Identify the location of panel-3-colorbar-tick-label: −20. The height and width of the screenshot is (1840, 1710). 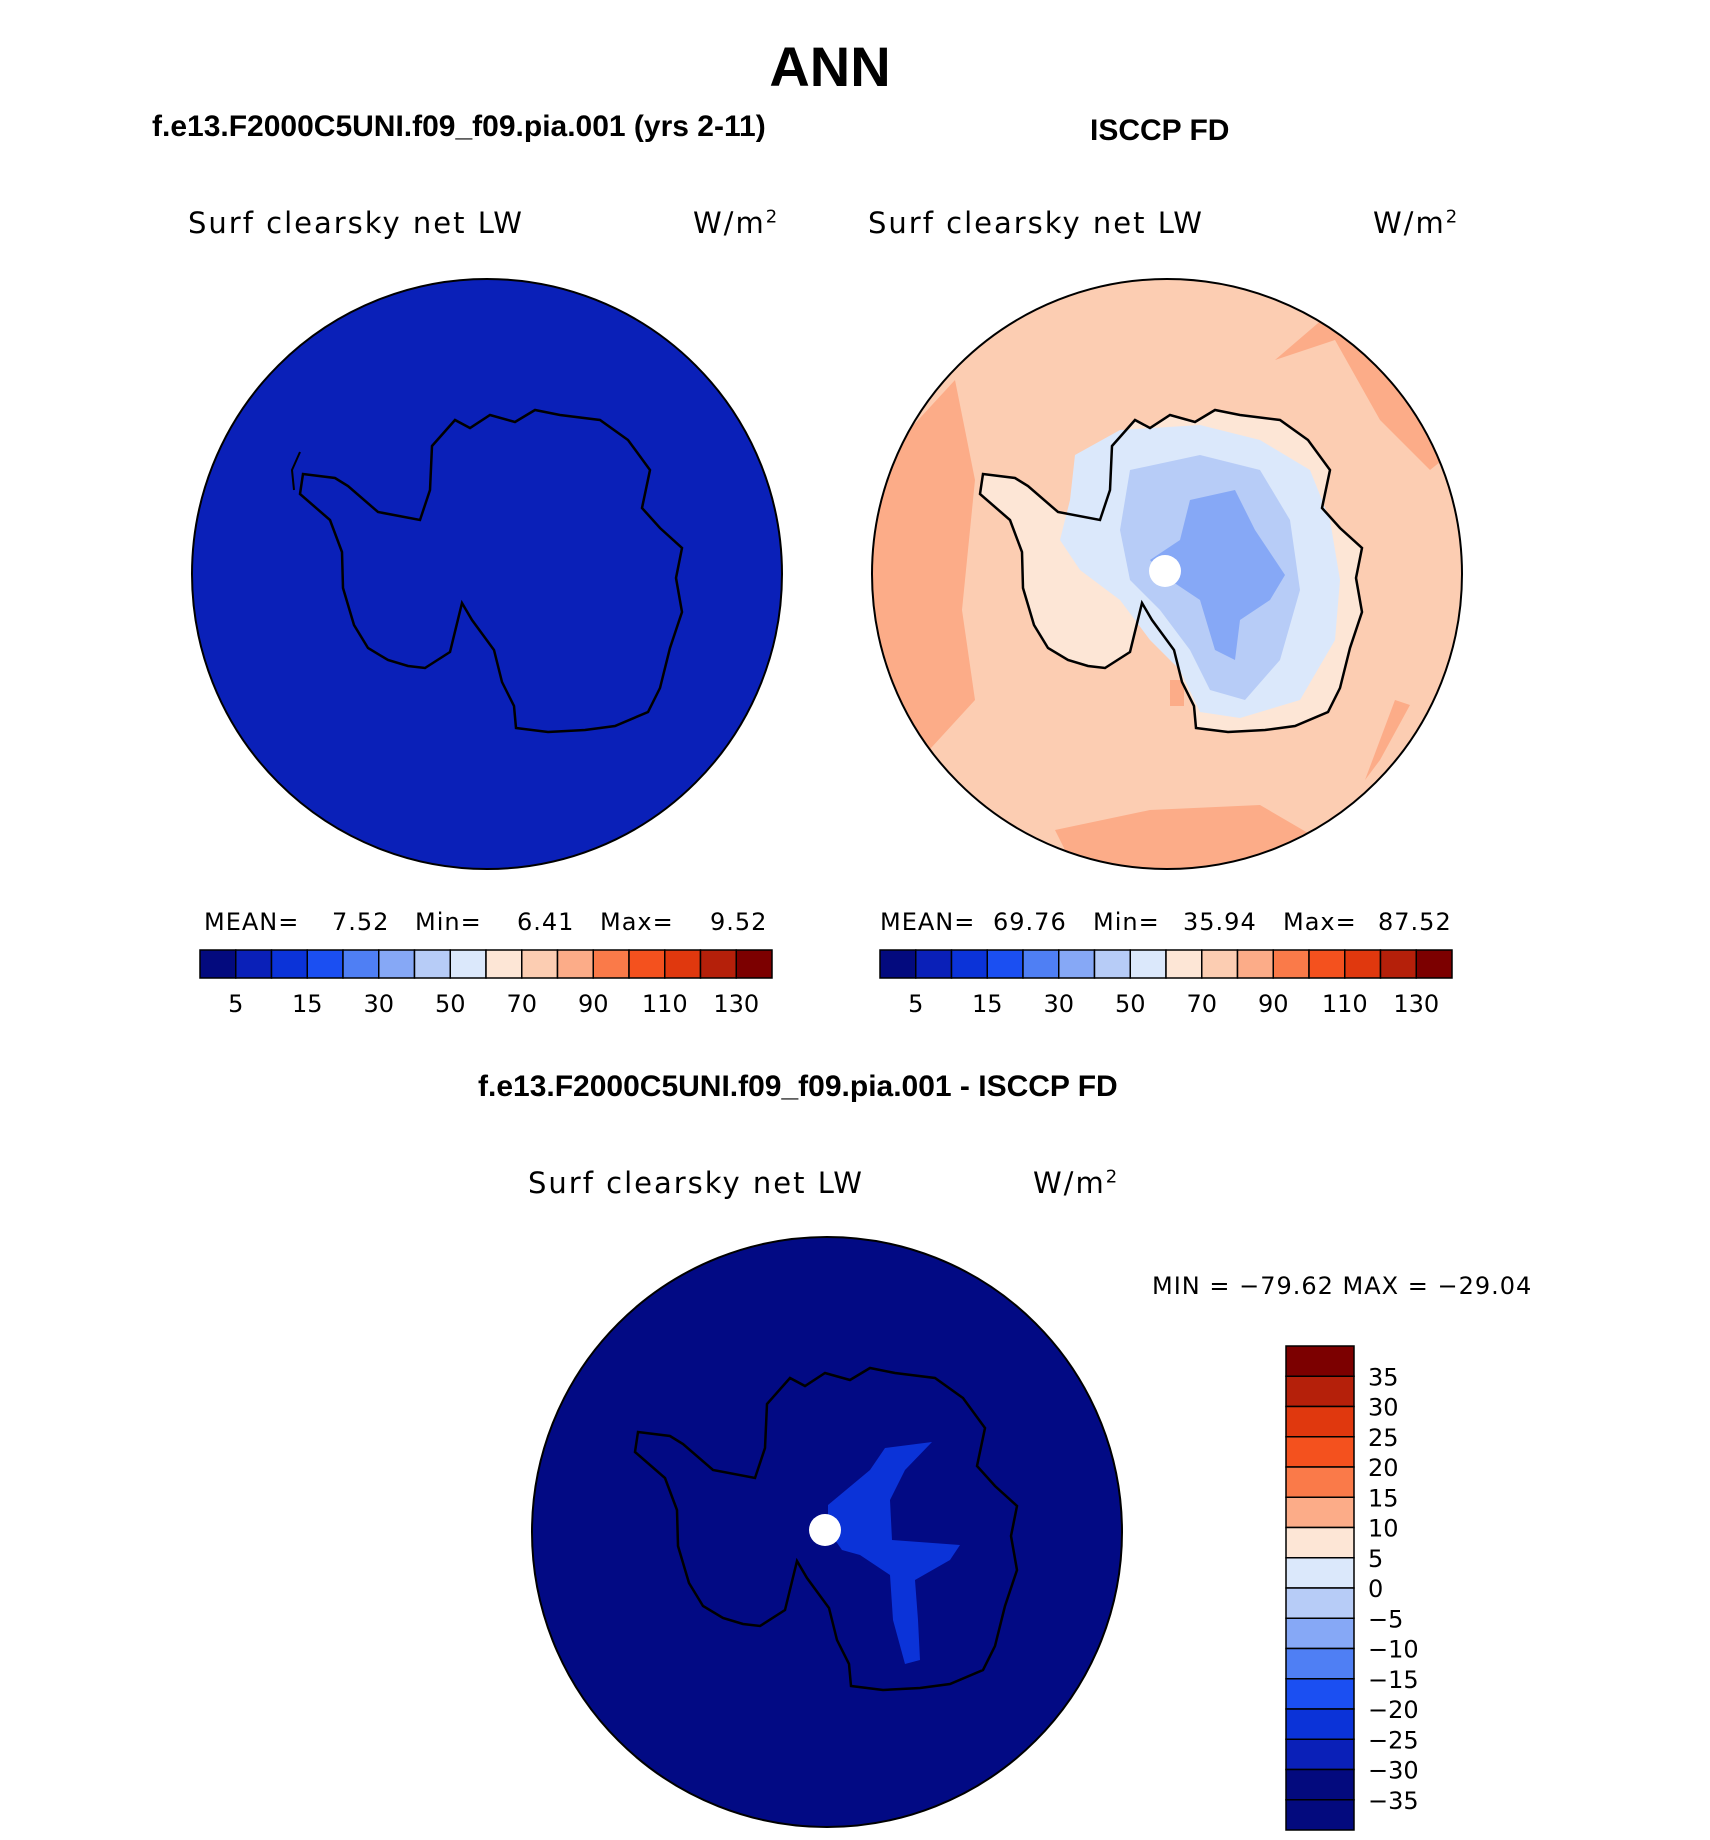
(1393, 1710).